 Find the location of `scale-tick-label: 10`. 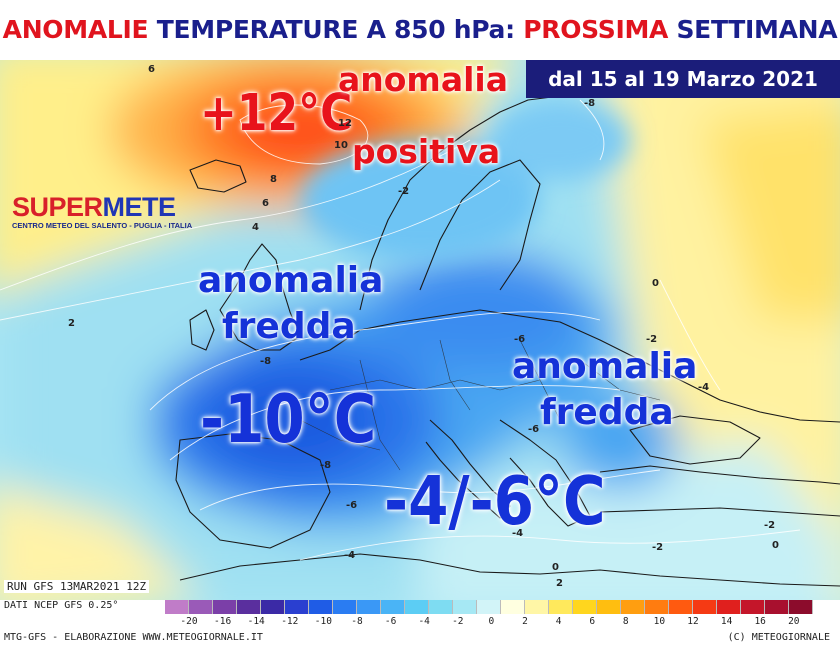

scale-tick-label: 10 is located at coordinates (659, 621).